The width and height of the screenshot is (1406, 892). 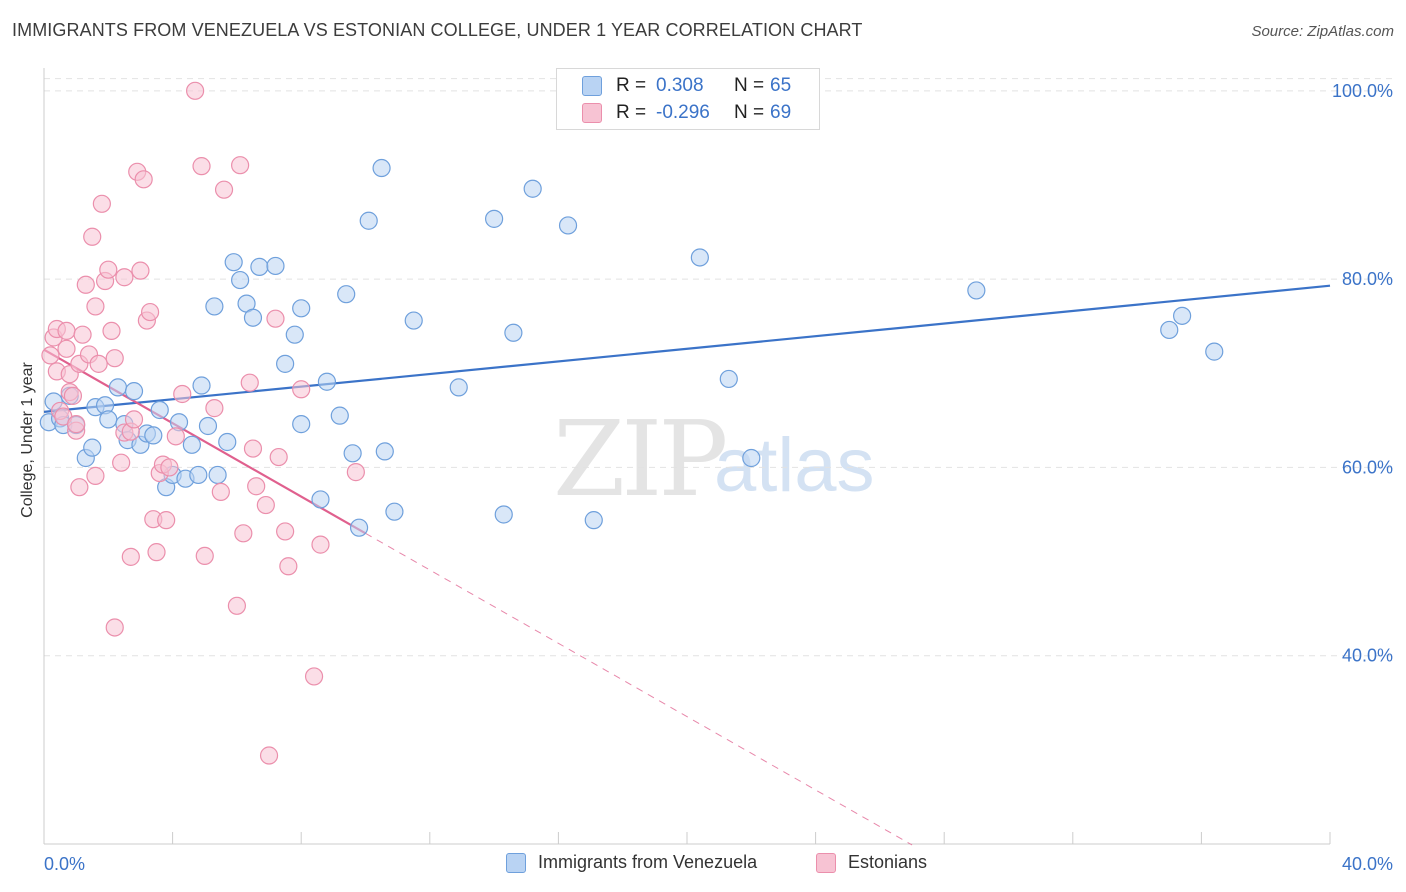 I want to click on y-tick-label: 80.0%, so click(x=1367, y=279).